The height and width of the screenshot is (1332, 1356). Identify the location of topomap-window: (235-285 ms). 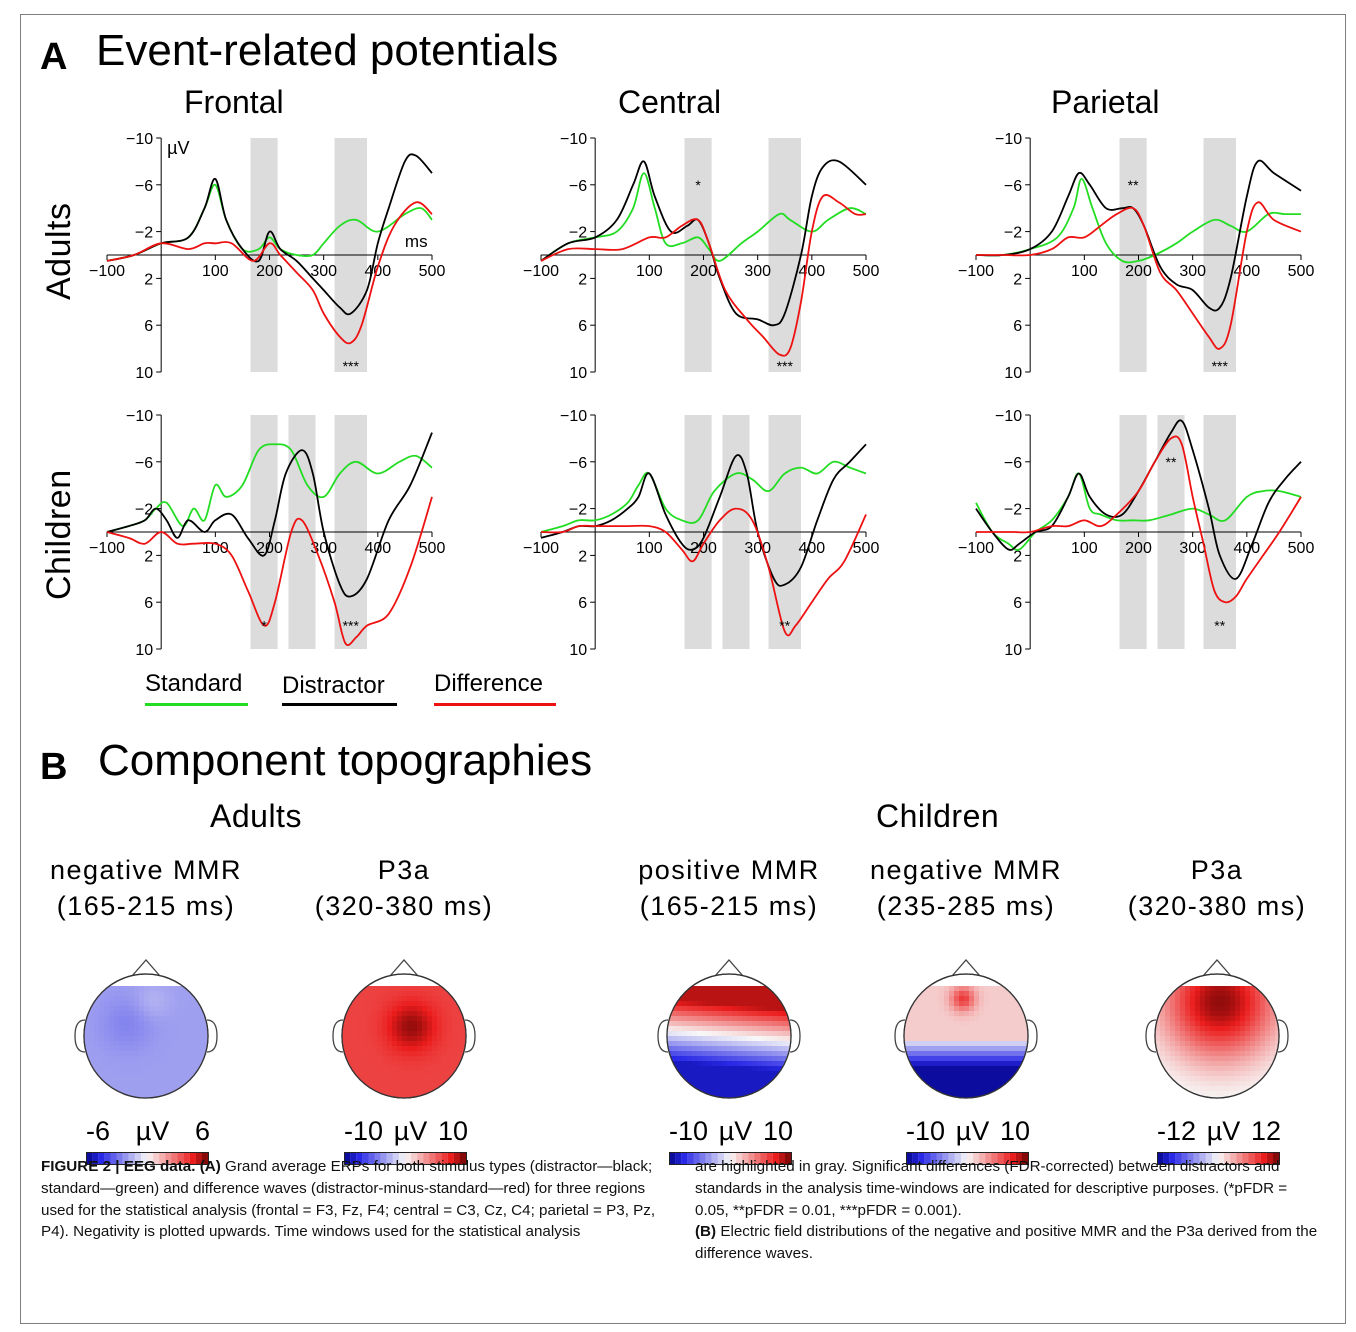
(966, 906).